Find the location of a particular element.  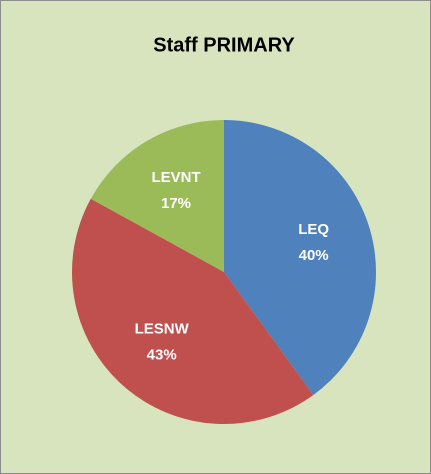

chart-title: Staff PRIMARY is located at coordinates (224, 45).